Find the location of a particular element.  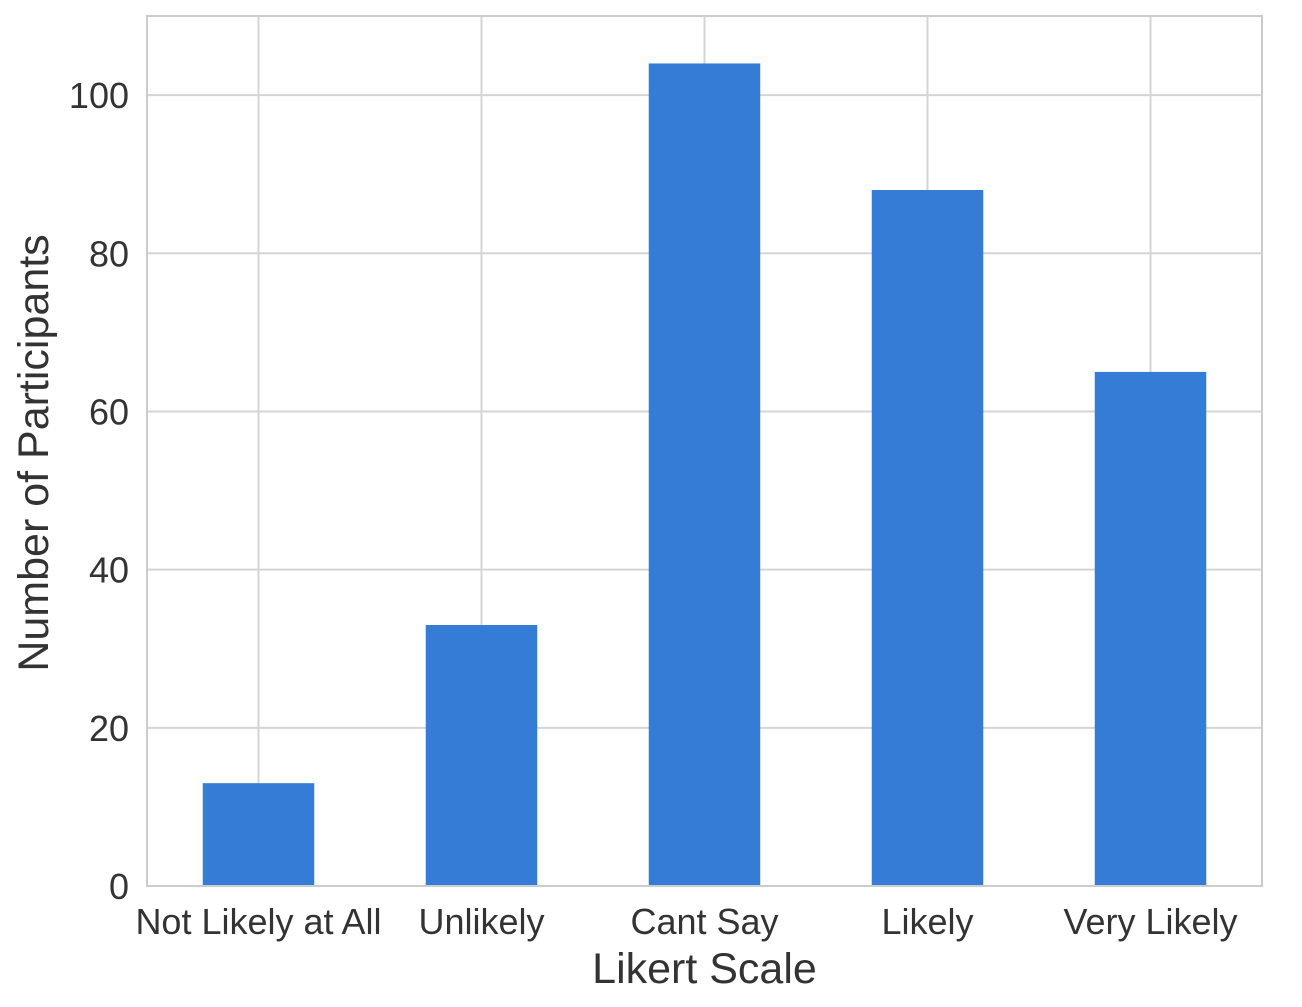

y-tick-label: 0 is located at coordinates (119, 886).